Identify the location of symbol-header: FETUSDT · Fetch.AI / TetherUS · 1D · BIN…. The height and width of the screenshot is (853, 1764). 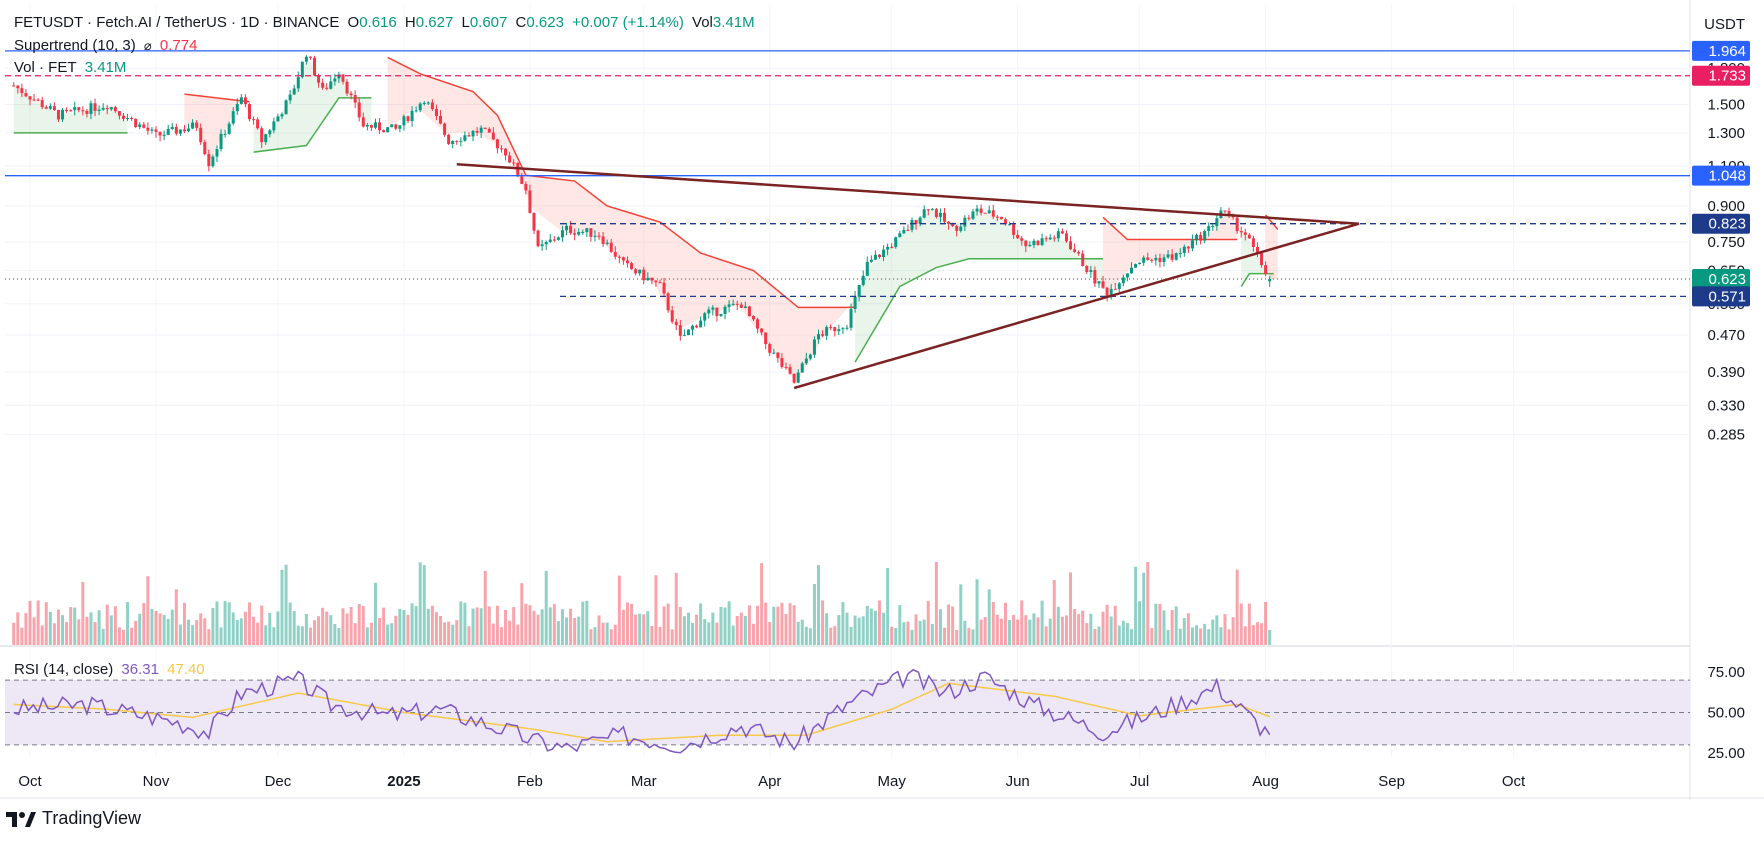
(386, 22).